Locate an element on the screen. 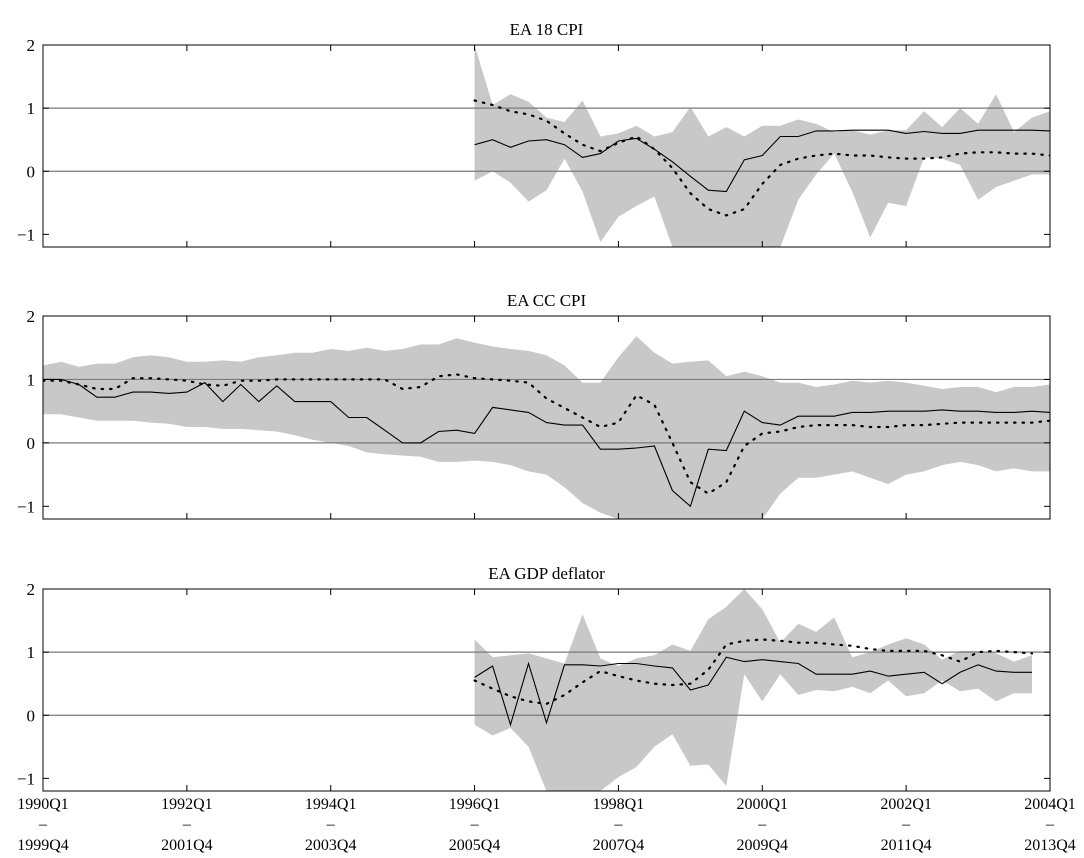 The image size is (1084, 858). x-tick-label-start: 1990Q1 is located at coordinates (43, 804).